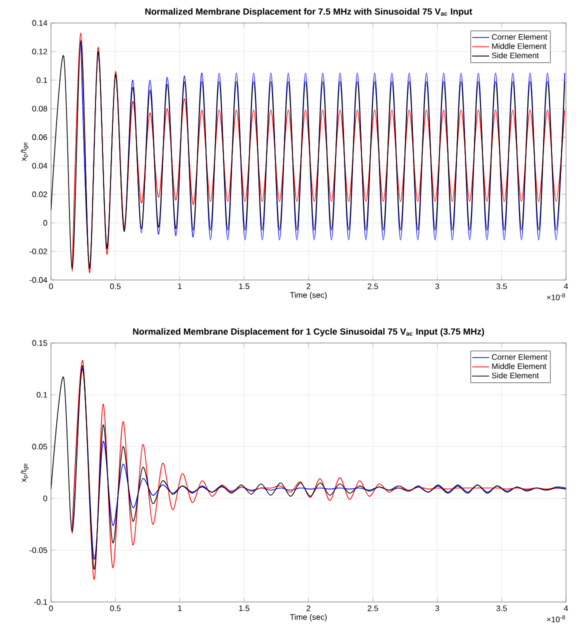 This screenshot has height=633, width=576. What do you see at coordinates (308, 332) in the screenshot?
I see `chart-title: Normalized Membrane Displacement for 1 Cycle Sinusoidal 75 V$_{ac}$ Input (3.75 MHz)` at bounding box center [308, 332].